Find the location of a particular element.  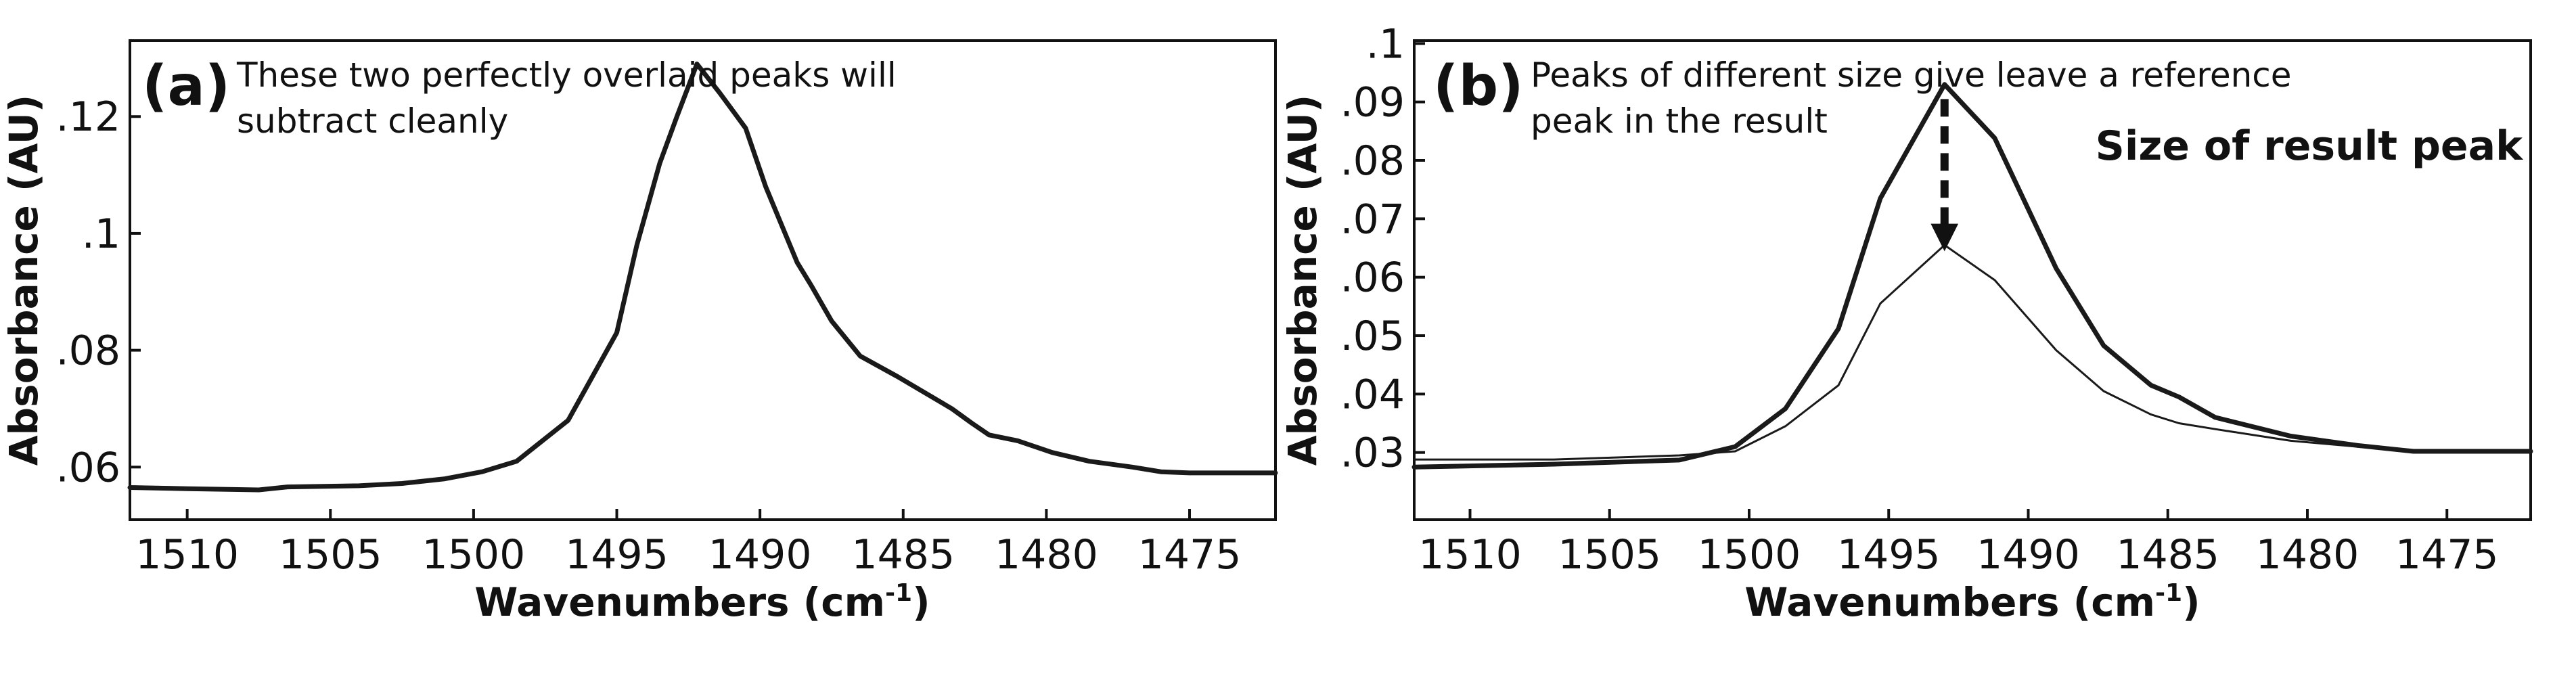

y-ticks-b: .03 .04 .05 .06 .07 .08 .09 .1 is located at coordinates (1383, 248).